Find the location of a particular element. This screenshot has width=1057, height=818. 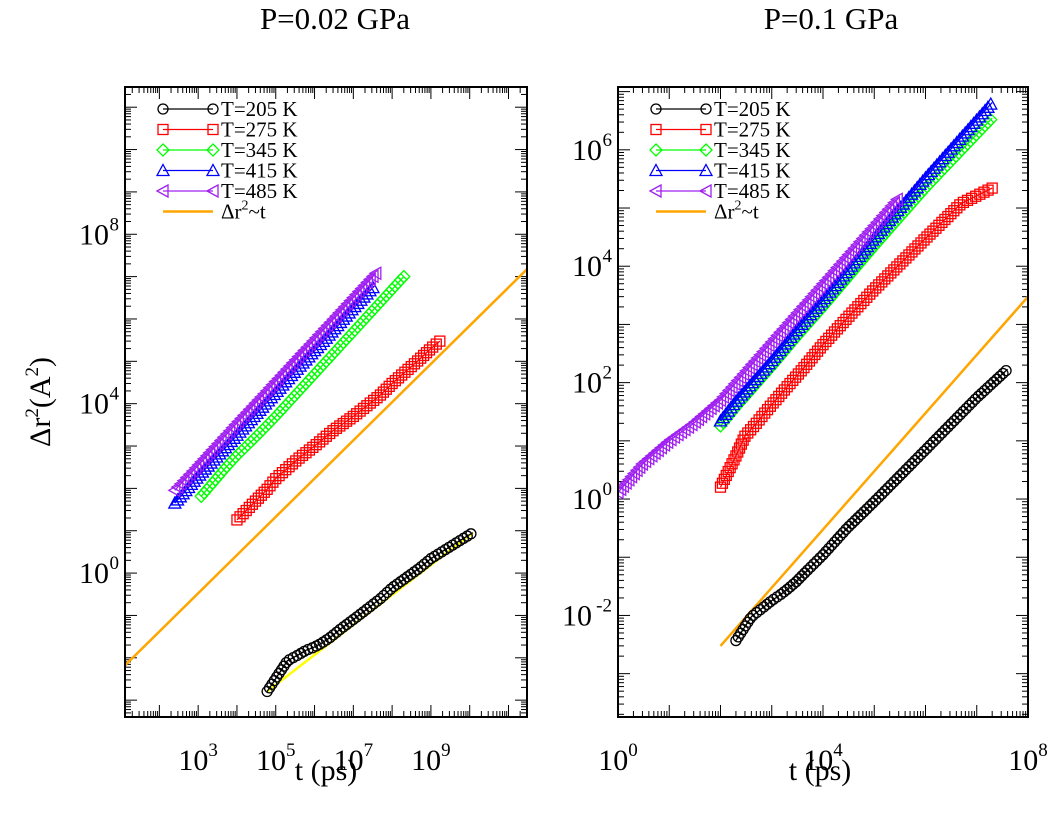

left-series-t-345-k-point is located at coordinates (403, 276).